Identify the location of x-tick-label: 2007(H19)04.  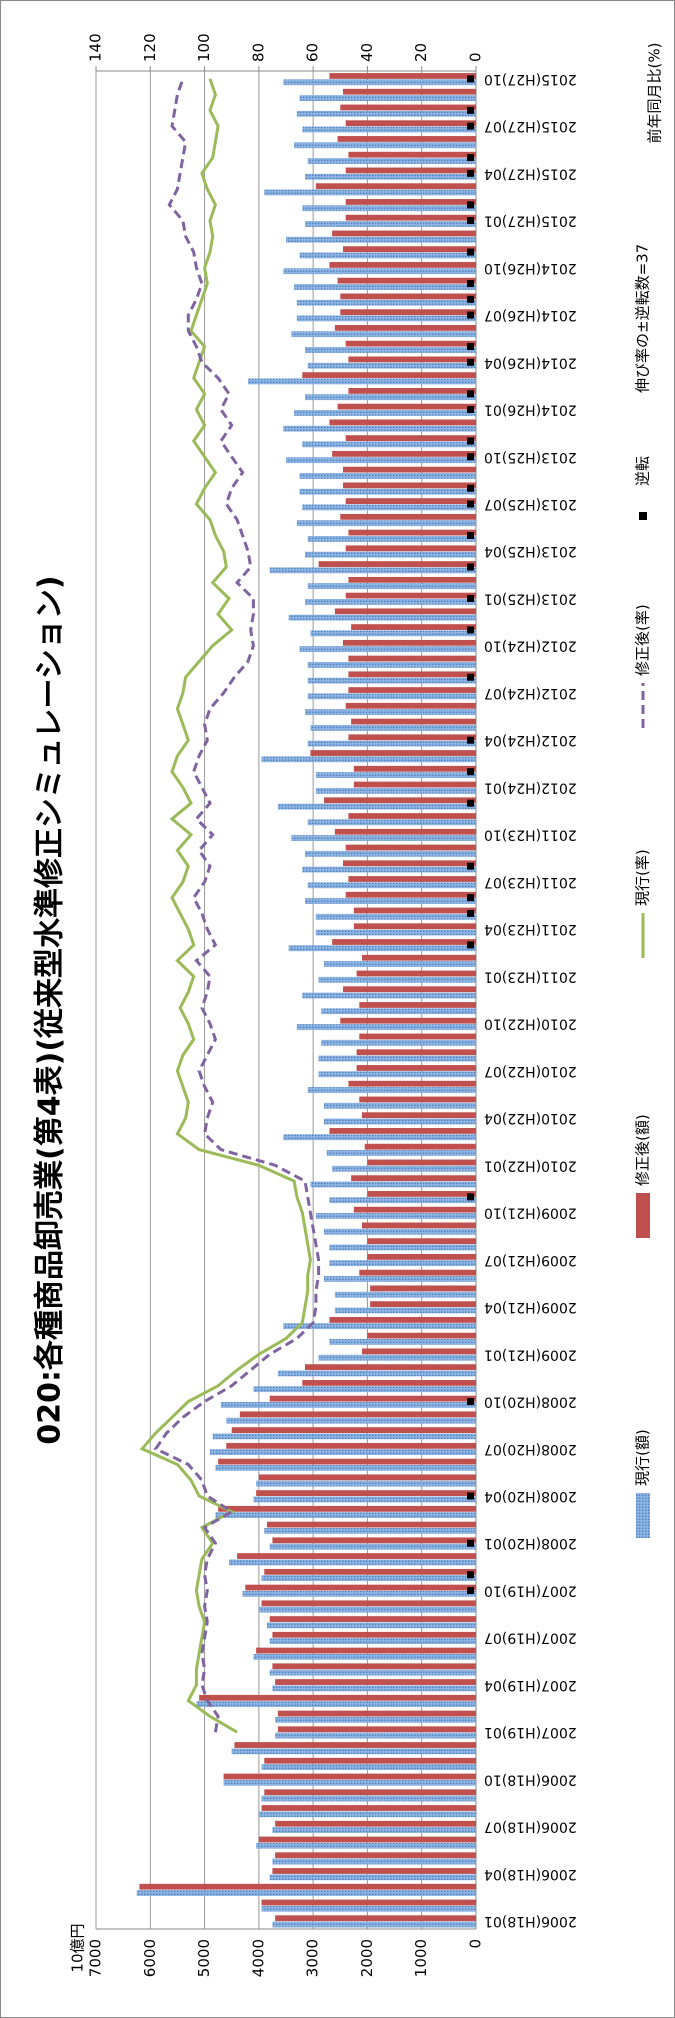
(530, 1685).